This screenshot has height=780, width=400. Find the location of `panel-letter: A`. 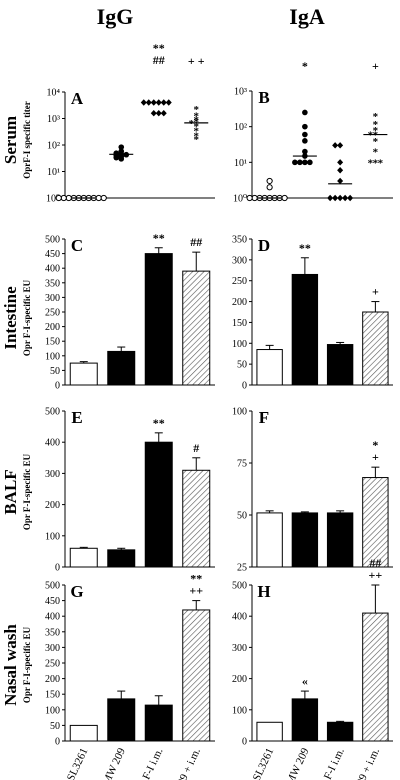

panel-letter: A is located at coordinates (77, 98).